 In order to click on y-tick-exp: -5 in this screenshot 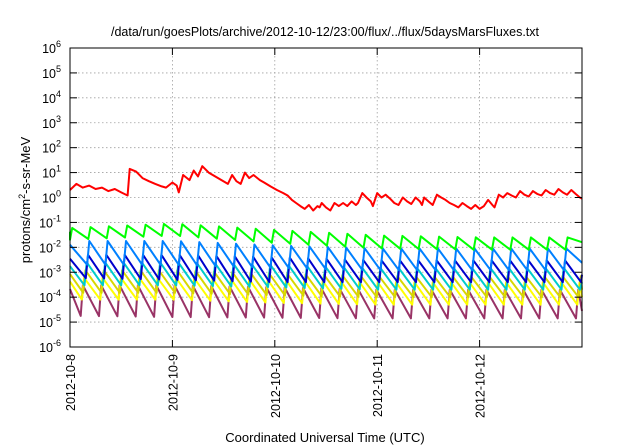, I will do `click(57, 318)`.